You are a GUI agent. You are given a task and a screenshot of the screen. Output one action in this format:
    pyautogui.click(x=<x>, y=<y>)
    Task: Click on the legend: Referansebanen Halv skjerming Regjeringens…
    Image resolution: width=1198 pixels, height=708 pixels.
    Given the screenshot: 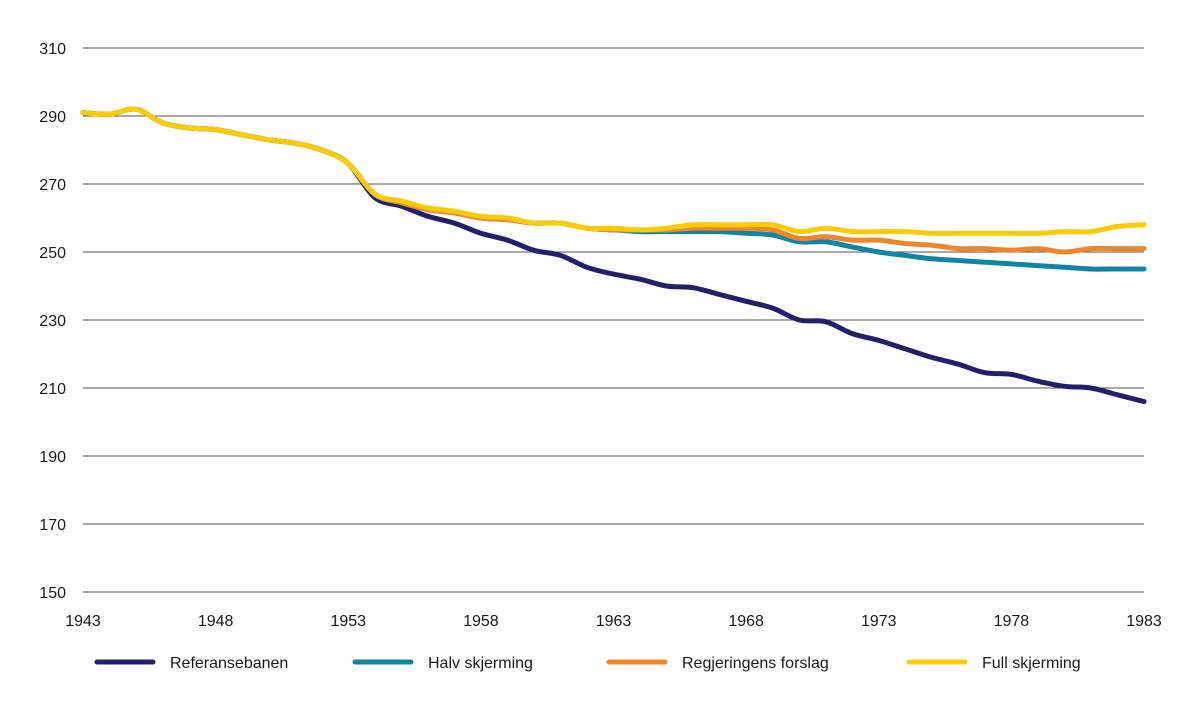 What is the action you would take?
    pyautogui.click(x=587, y=663)
    